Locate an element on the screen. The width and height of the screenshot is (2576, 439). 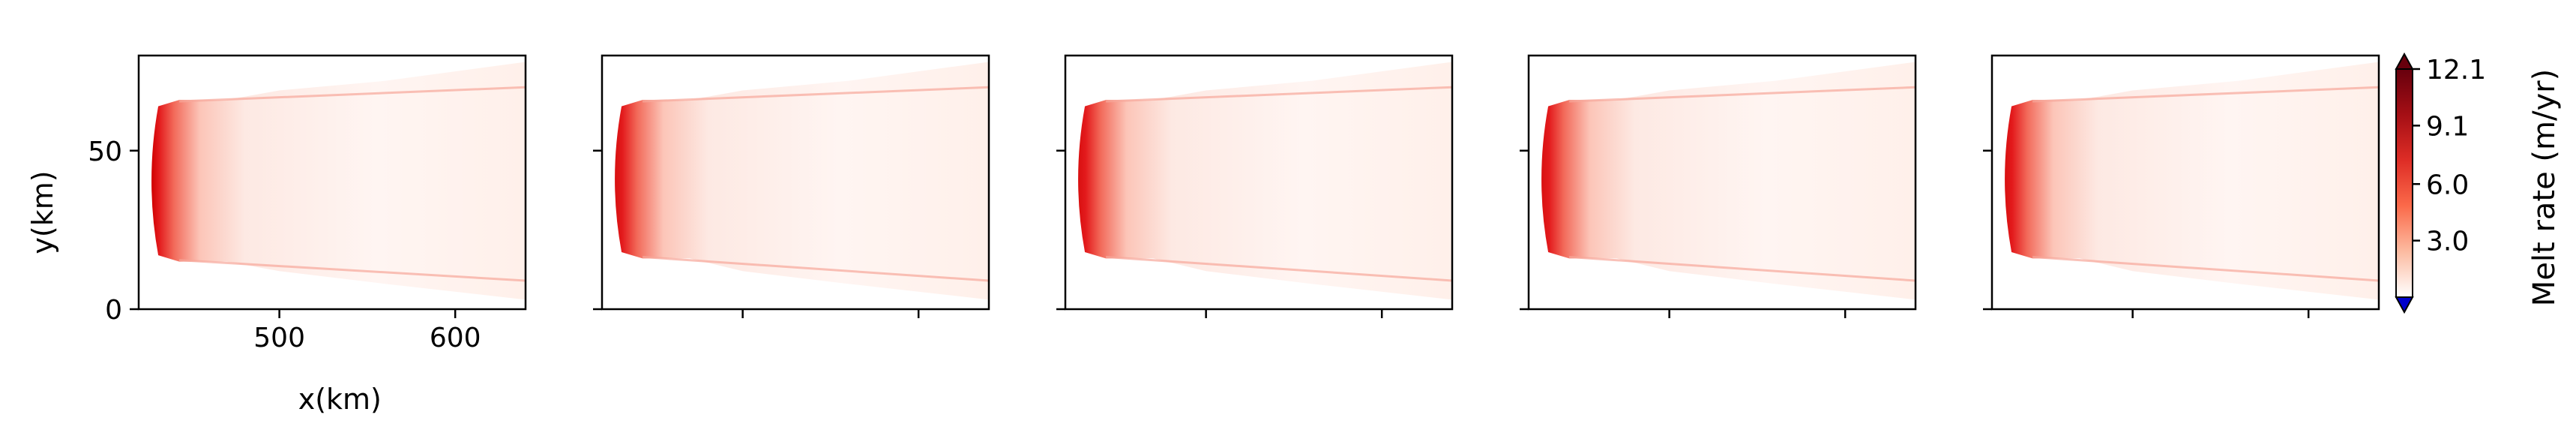
colorbar-tick-label: 12.1 is located at coordinates (2456, 70).